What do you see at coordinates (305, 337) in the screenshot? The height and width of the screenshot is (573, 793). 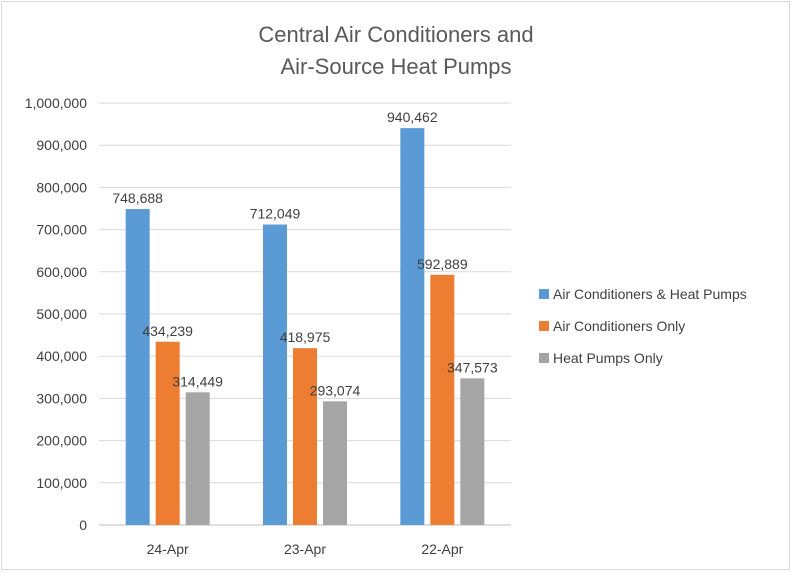 I see `data-label: 418,975` at bounding box center [305, 337].